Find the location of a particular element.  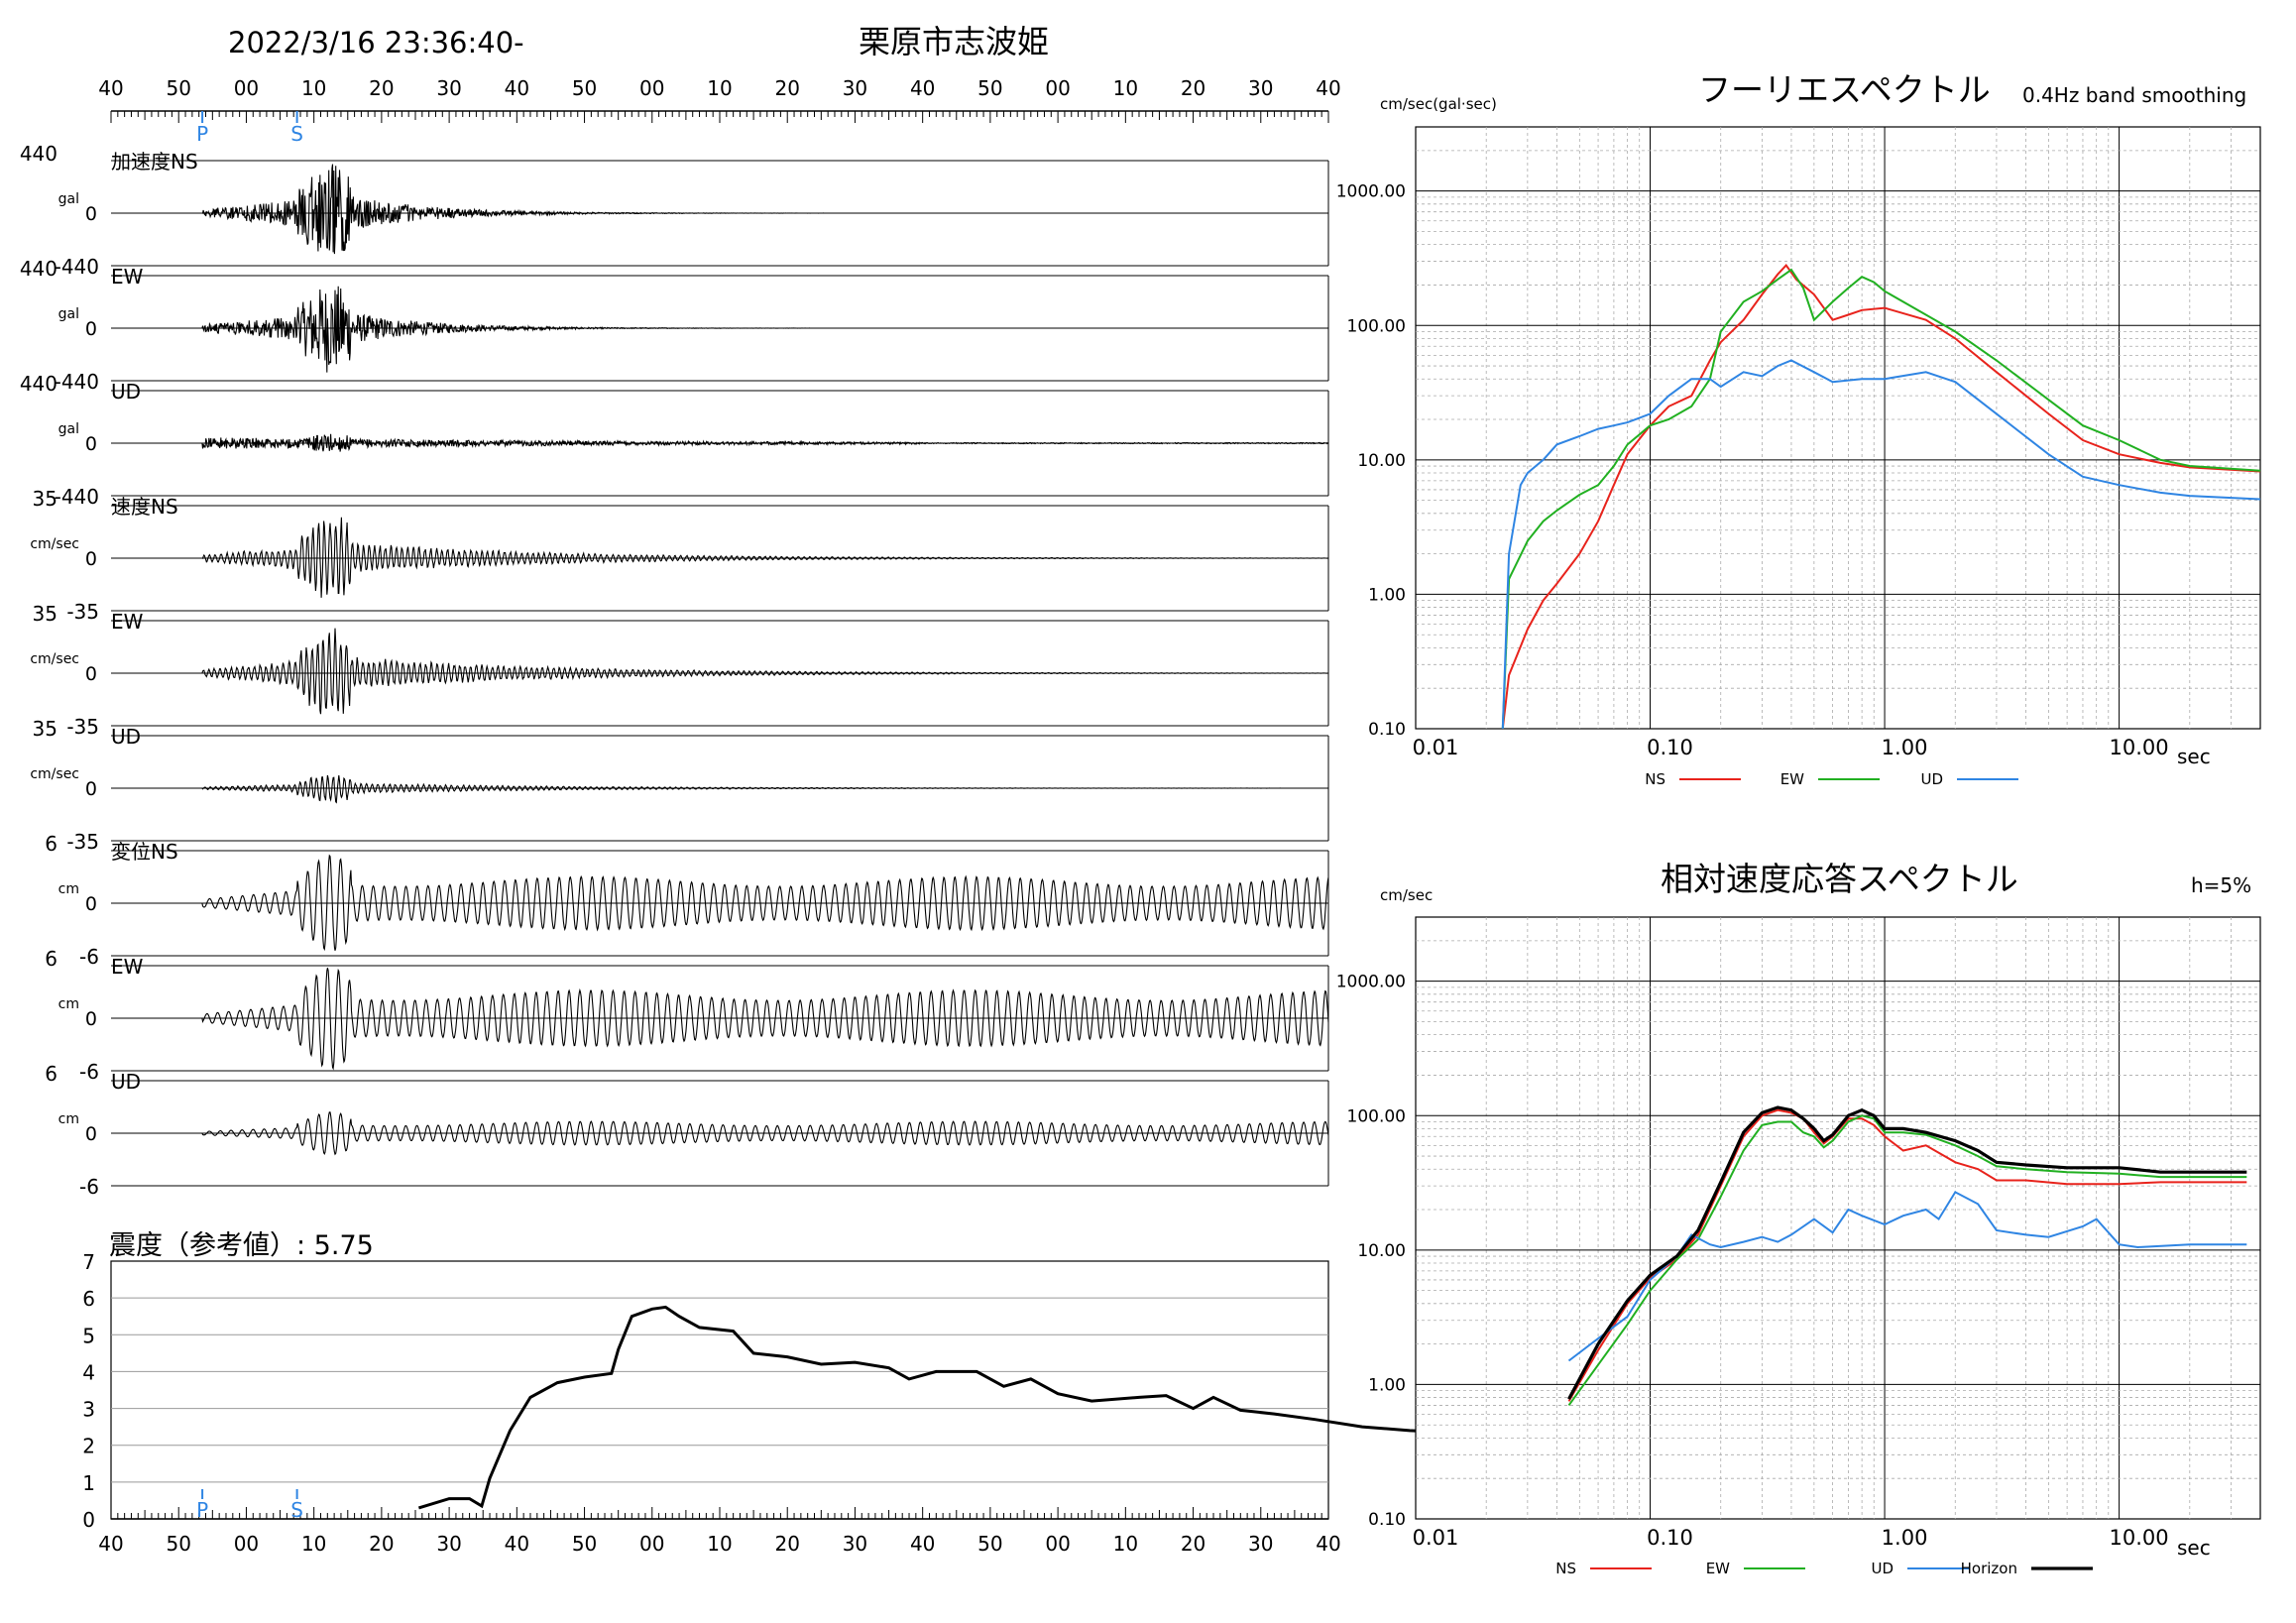

response-legend-label: NS is located at coordinates (1565, 1568).